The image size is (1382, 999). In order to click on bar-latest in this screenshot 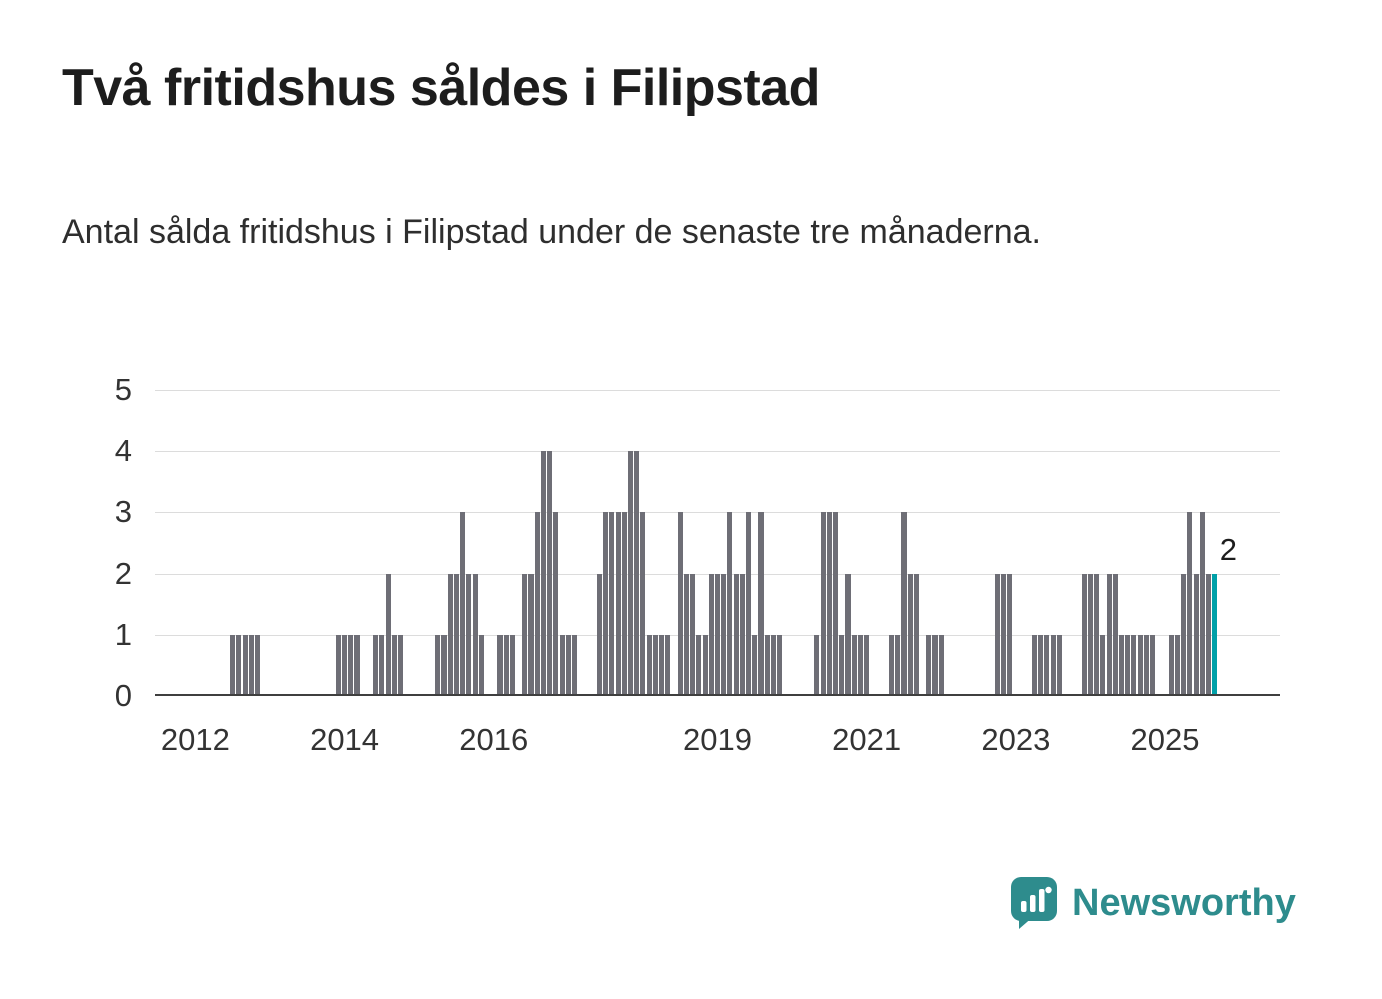, I will do `click(1215, 634)`.